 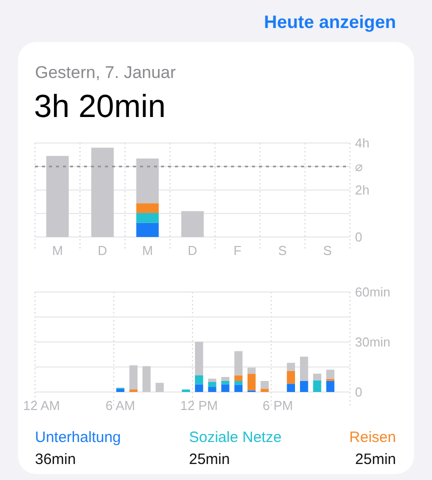 What do you see at coordinates (235, 437) in the screenshot?
I see `text: Soziale Netze` at bounding box center [235, 437].